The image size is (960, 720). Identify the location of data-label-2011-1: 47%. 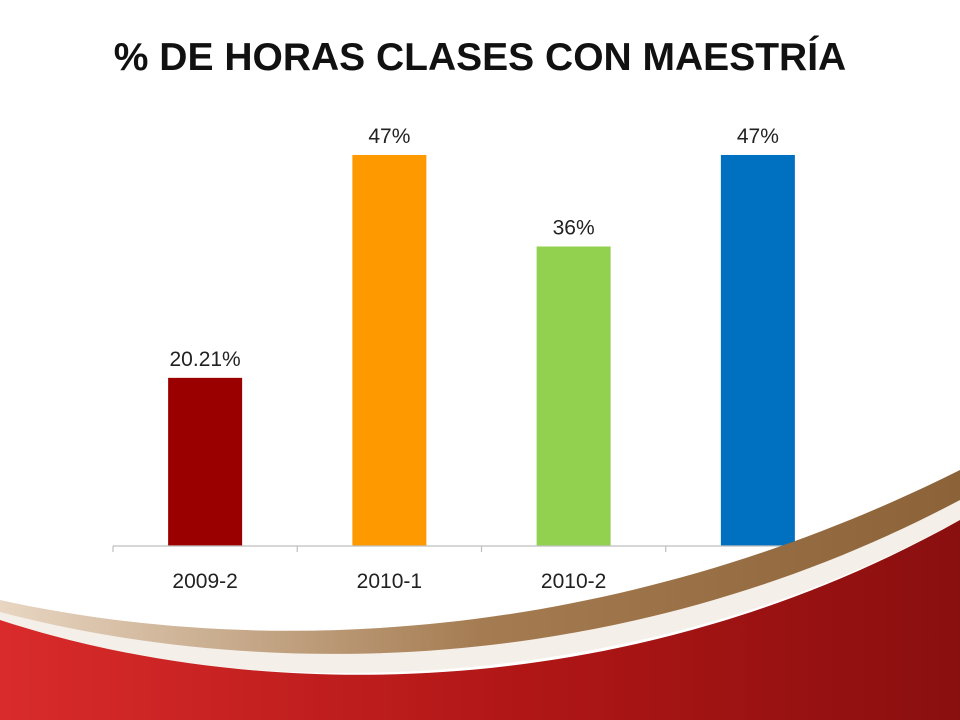
(758, 136).